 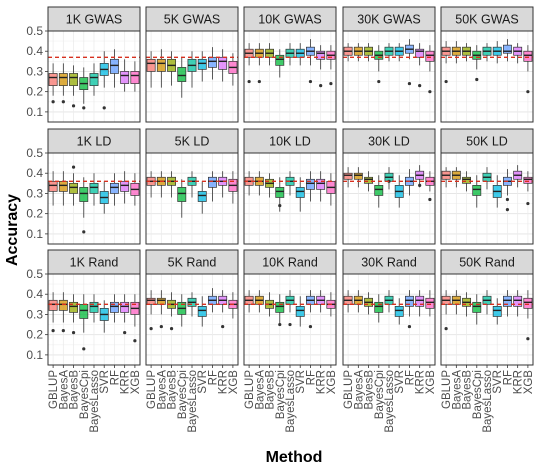 I want to click on facet-panel: 10K GWAS, so click(x=290, y=64).